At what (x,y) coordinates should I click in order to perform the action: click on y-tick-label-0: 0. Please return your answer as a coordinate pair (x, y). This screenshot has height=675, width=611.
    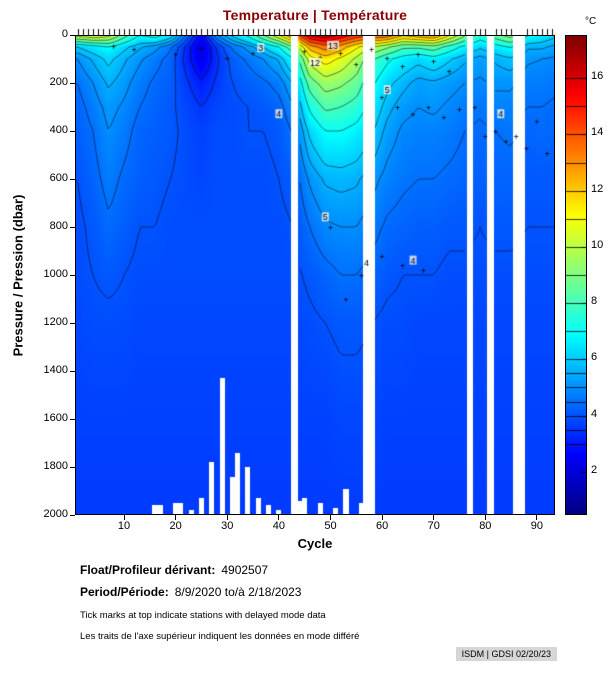
    Looking at the image, I should click on (64, 34).